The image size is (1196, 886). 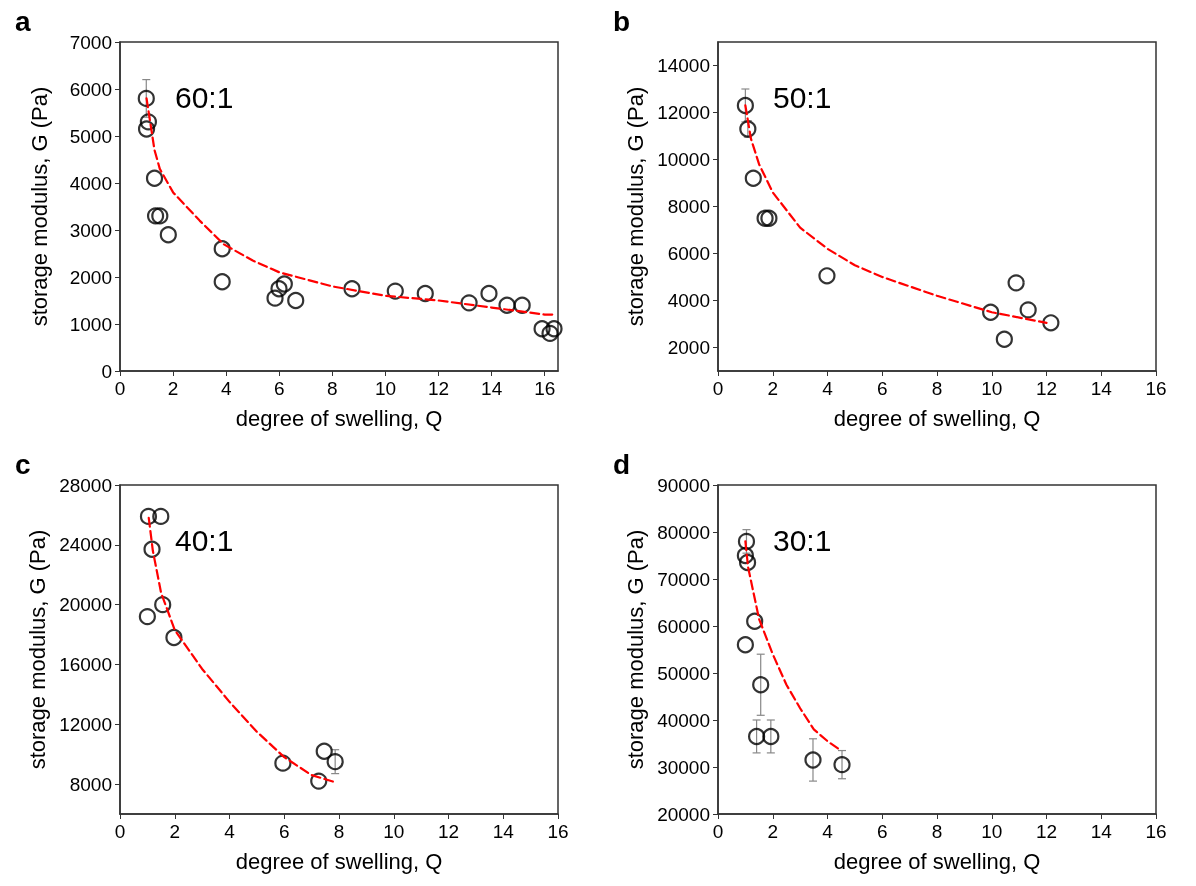 What do you see at coordinates (683, 720) in the screenshot?
I see `y-tick-label: 40000` at bounding box center [683, 720].